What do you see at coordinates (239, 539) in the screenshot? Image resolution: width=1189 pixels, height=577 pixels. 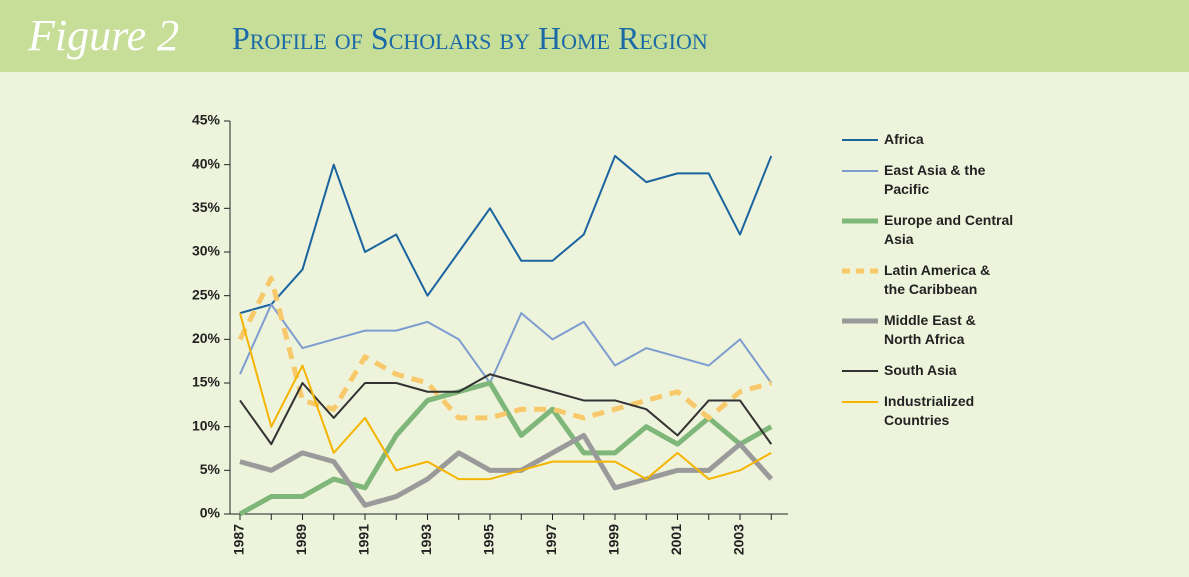 I see `x-tick-label: 1987` at bounding box center [239, 539].